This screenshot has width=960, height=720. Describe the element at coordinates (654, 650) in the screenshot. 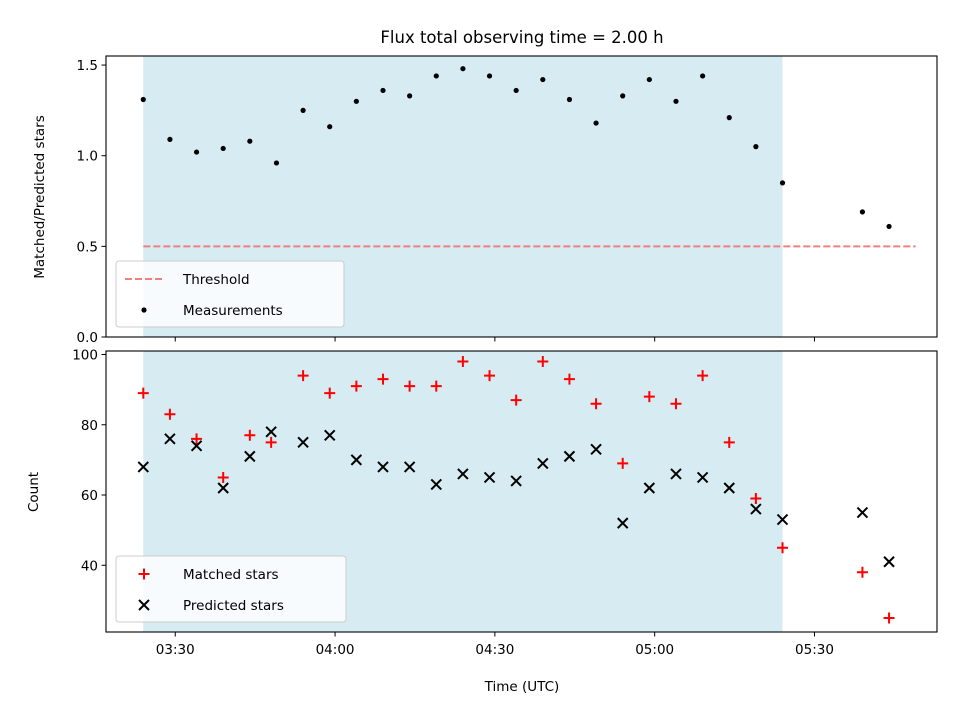

I see `x-tick-label: 05:00` at that location.